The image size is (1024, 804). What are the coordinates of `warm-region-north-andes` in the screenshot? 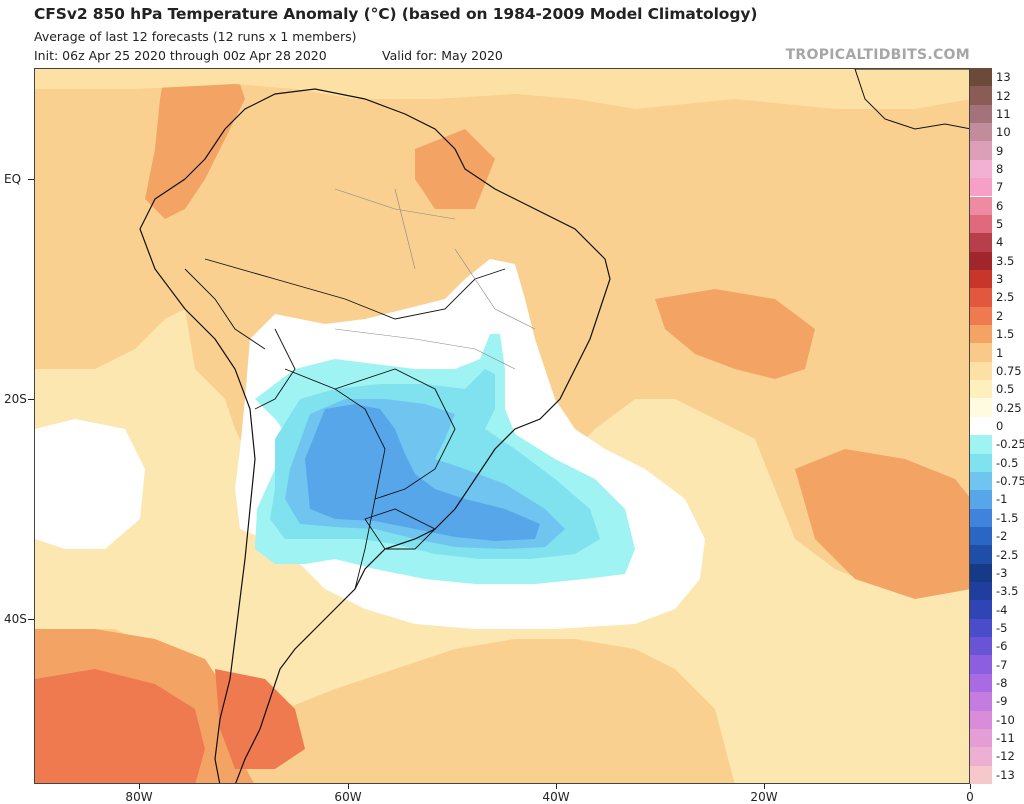 It's located at (195, 144).